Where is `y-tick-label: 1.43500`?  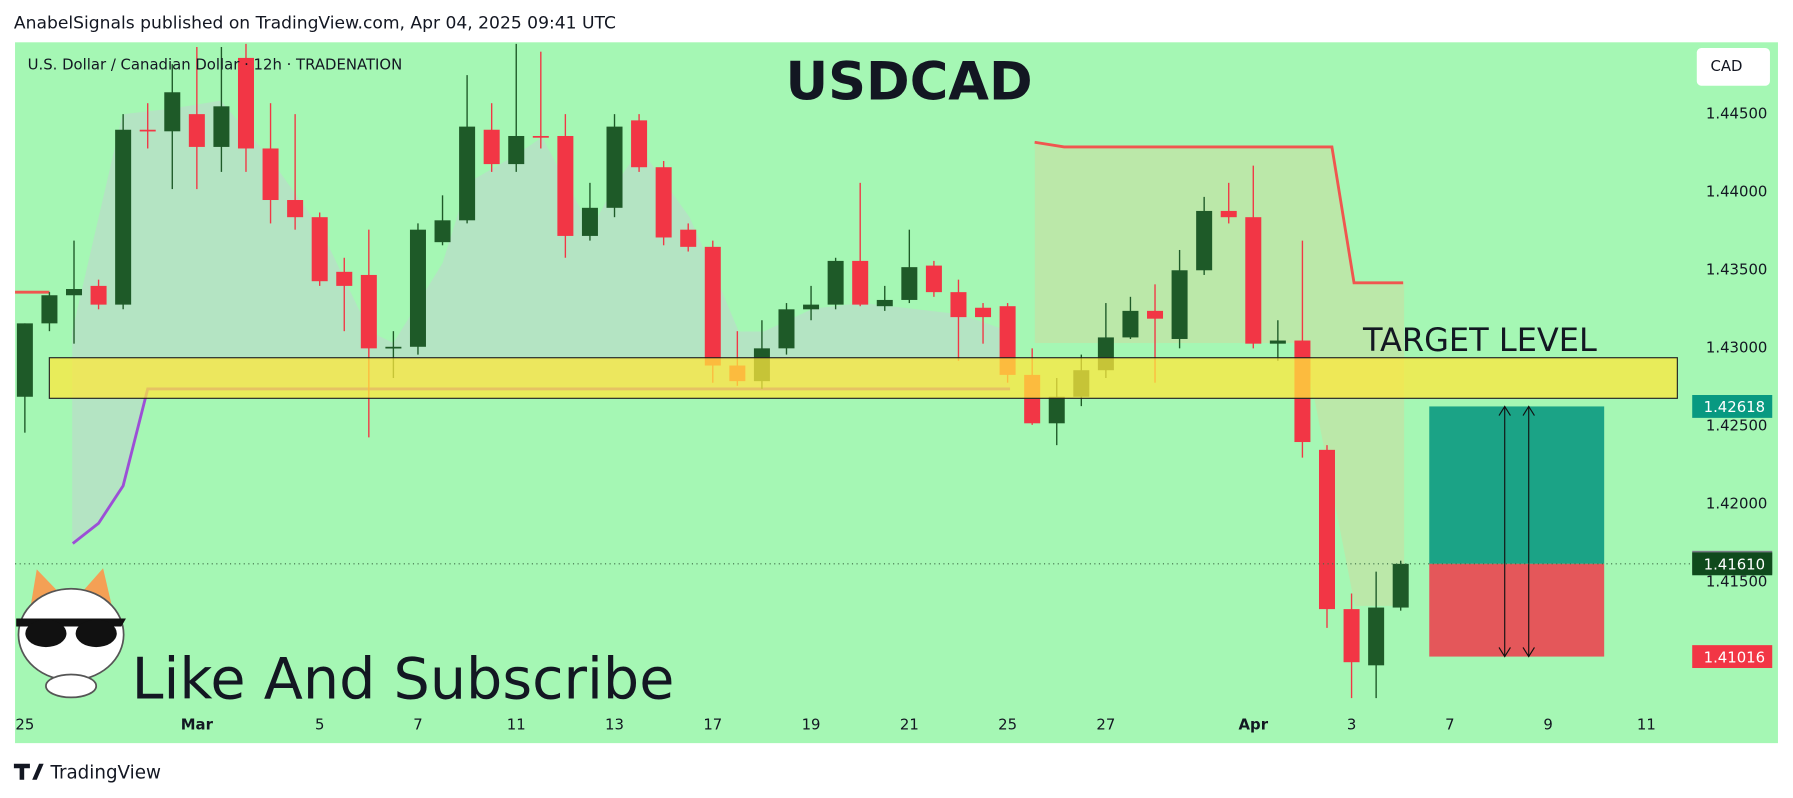
y-tick-label: 1.43500 is located at coordinates (1736, 269).